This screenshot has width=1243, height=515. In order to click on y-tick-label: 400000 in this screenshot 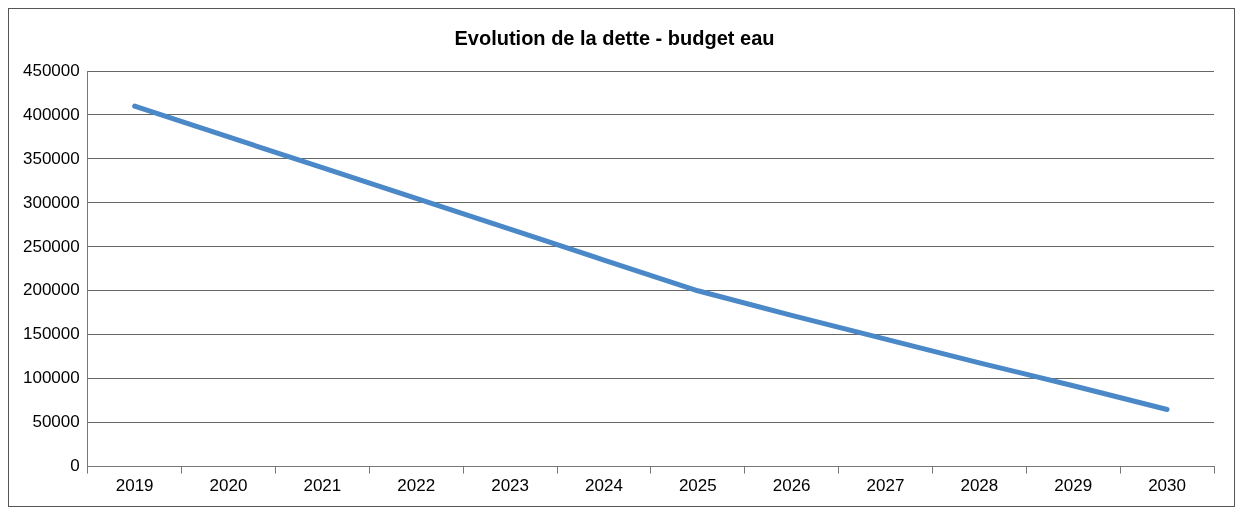, I will do `click(51, 114)`.